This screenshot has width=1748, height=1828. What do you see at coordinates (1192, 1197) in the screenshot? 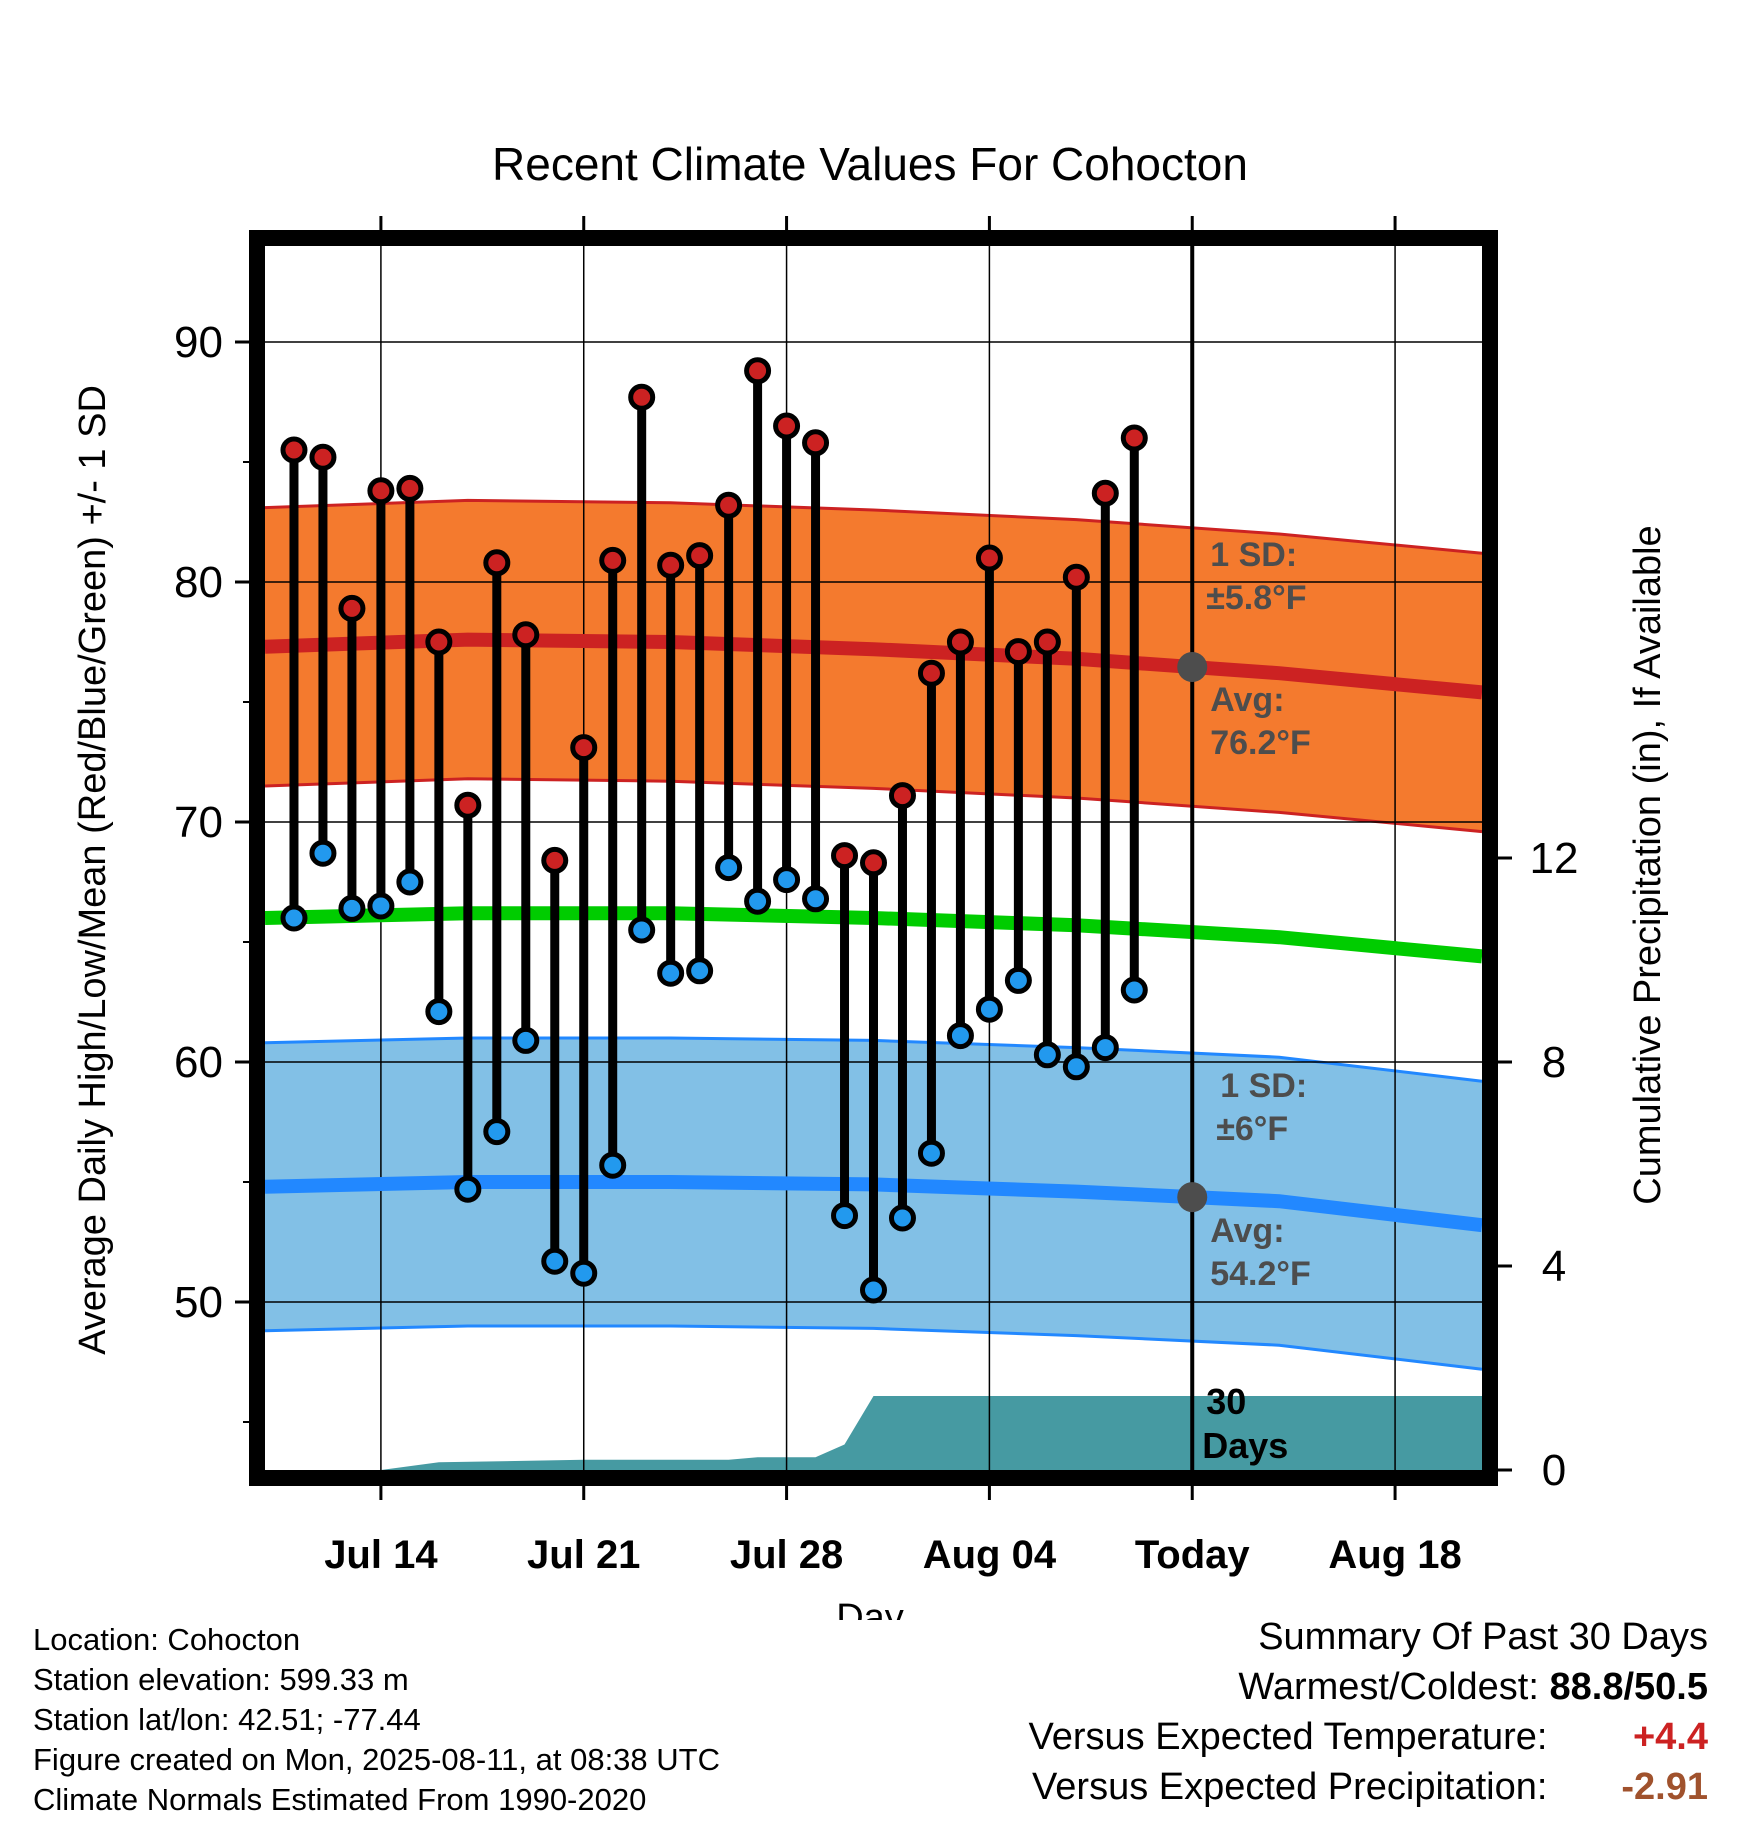
I see `today-low-avg-marker` at bounding box center [1192, 1197].